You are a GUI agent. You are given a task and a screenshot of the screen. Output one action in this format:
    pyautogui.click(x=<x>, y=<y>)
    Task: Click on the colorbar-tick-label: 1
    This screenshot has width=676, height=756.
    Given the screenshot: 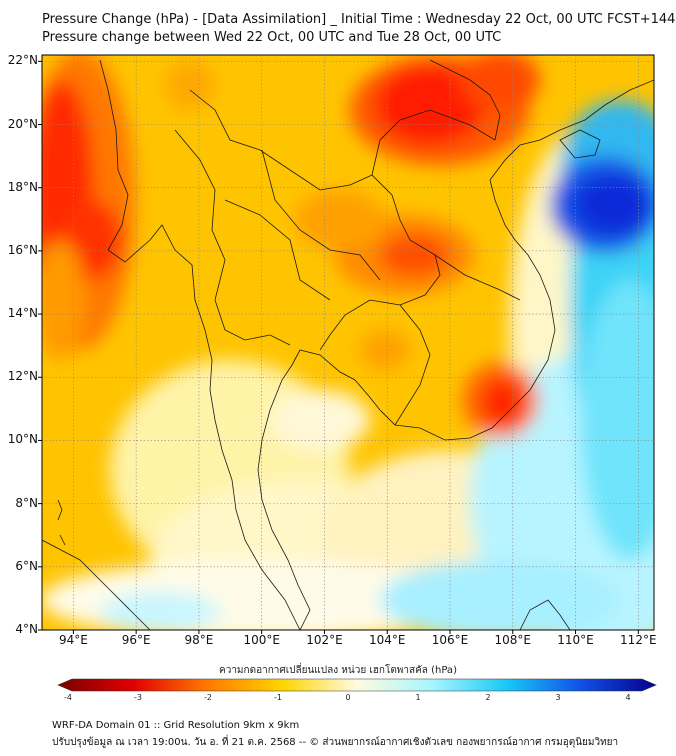 What is the action you would take?
    pyautogui.click(x=418, y=697)
    